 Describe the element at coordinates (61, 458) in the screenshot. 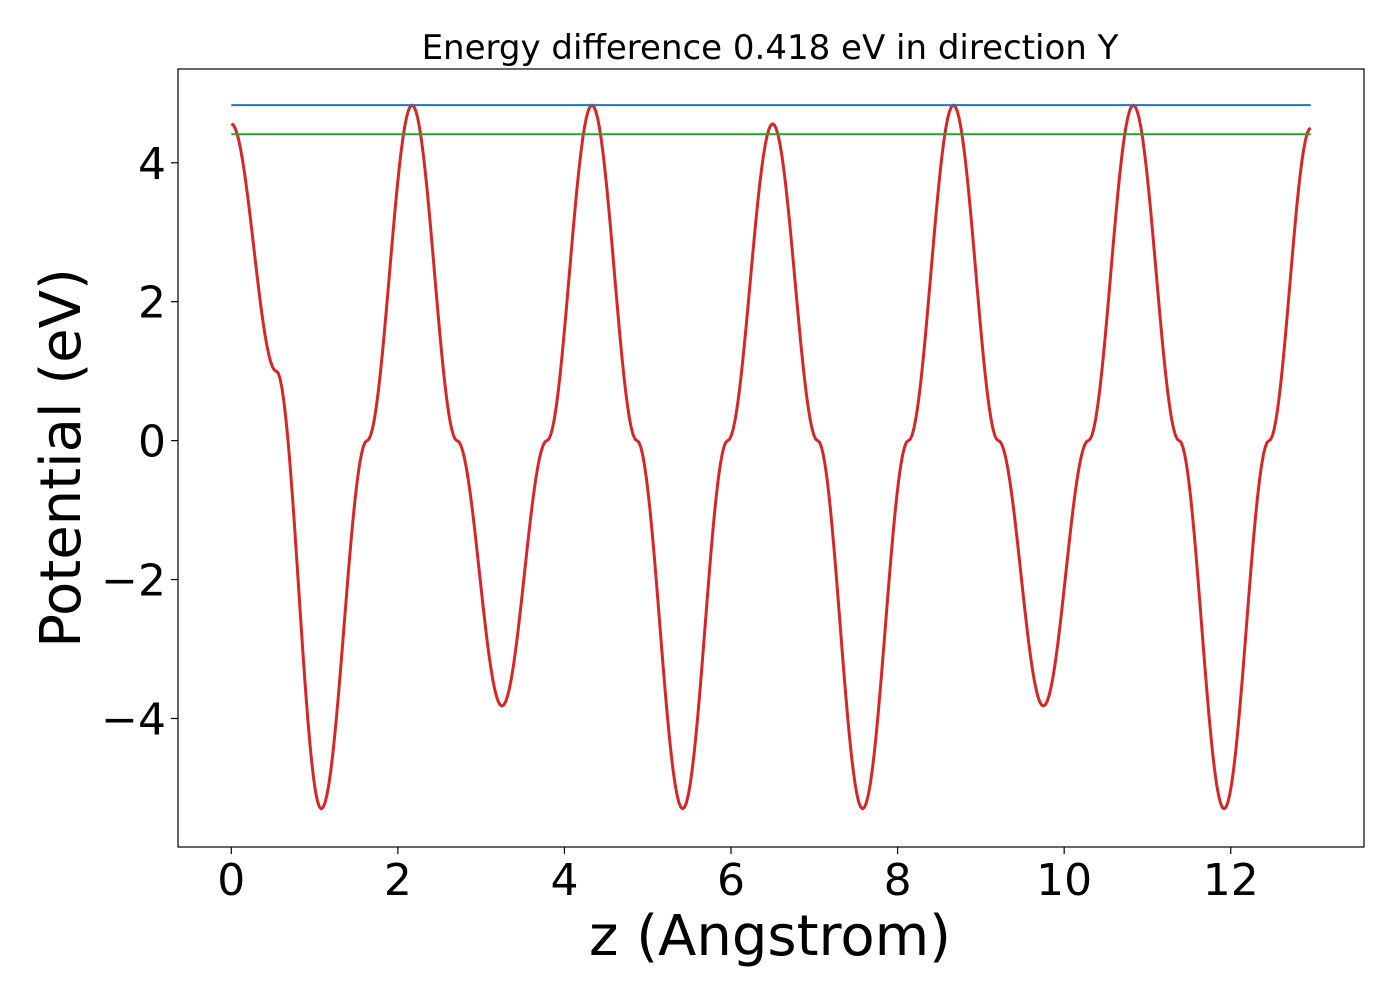

I see `y-axis-label: Potential (eV)` at that location.